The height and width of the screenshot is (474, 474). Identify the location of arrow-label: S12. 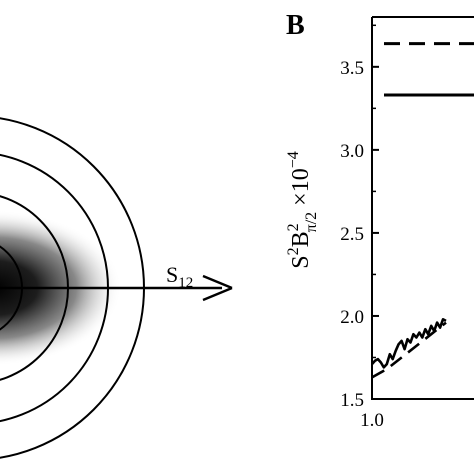
(179, 276).